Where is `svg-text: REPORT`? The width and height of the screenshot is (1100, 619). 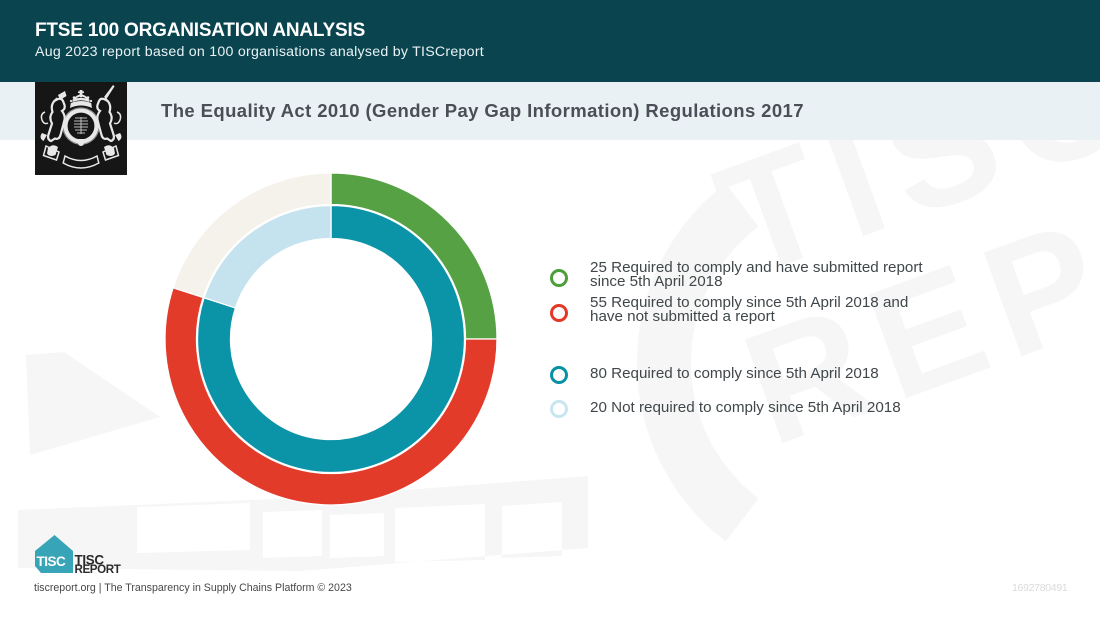
svg-text: REPORT is located at coordinates (98, 569).